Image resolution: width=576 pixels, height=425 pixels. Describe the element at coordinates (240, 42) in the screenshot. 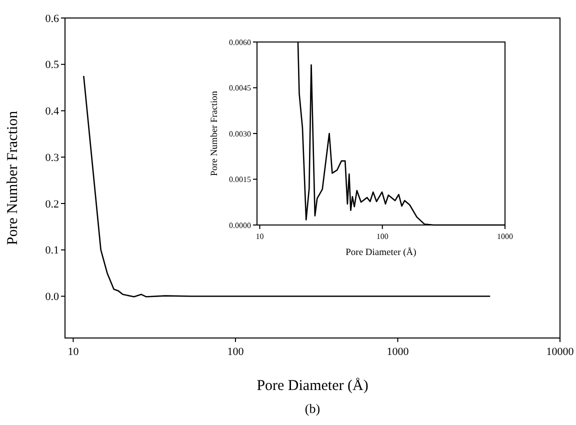

I see `y-tick-label: 0.0060` at that location.